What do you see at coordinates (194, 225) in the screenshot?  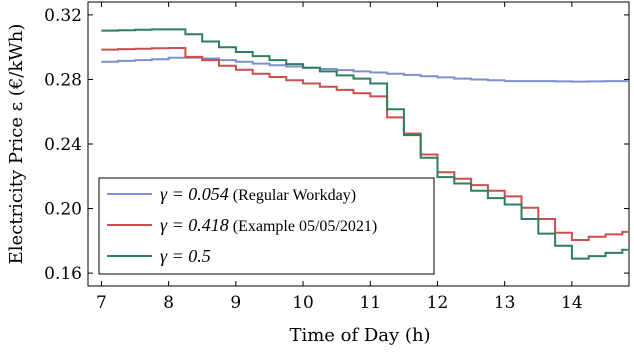 I see `legend-symbol-example: γ = 0.418` at bounding box center [194, 225].